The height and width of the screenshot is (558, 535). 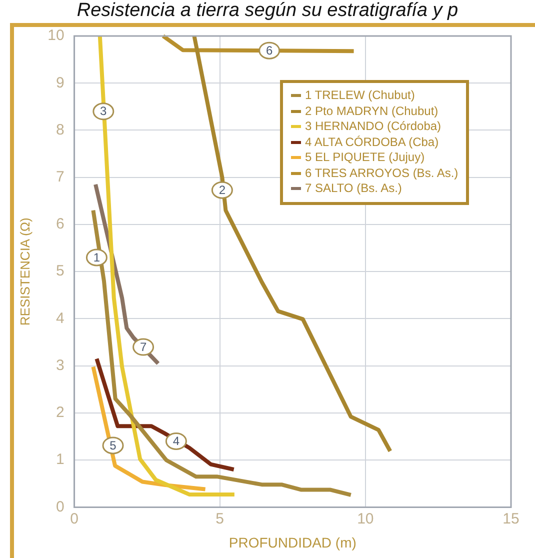 I want to click on y-tick-label: 1, so click(x=60, y=459).